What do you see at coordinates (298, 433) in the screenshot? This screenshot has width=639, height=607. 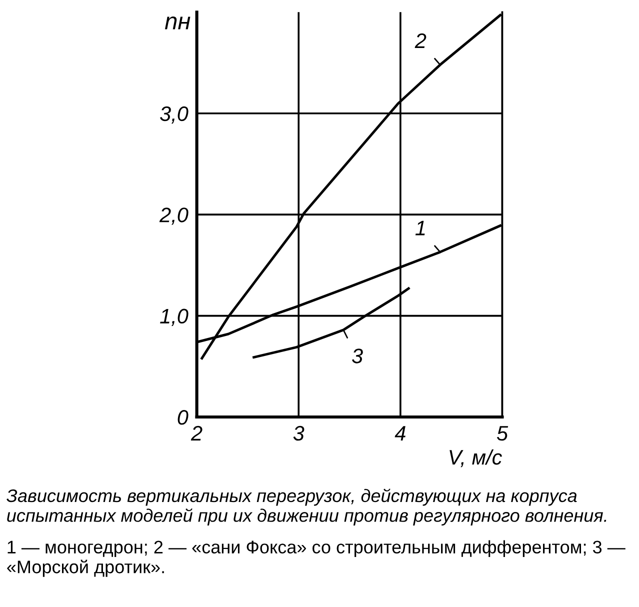 I see `x-tick-label: 3` at bounding box center [298, 433].